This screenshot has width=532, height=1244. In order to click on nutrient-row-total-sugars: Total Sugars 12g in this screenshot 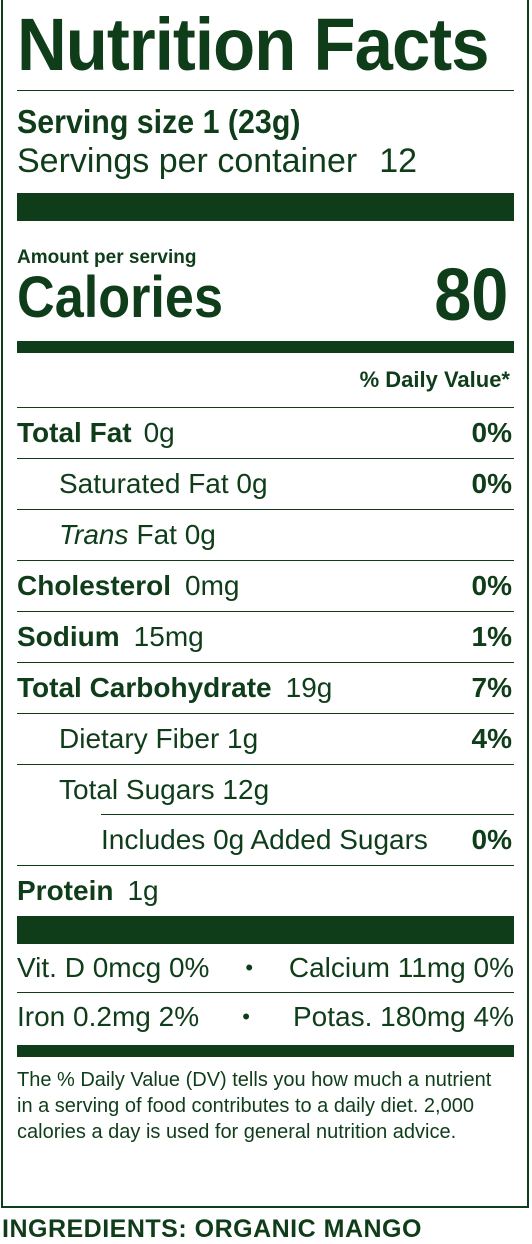, I will do `click(265, 789)`.